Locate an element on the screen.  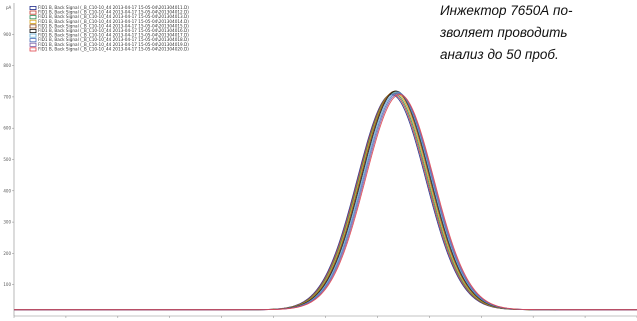
y-tick-label: 500 is located at coordinates (7, 159).